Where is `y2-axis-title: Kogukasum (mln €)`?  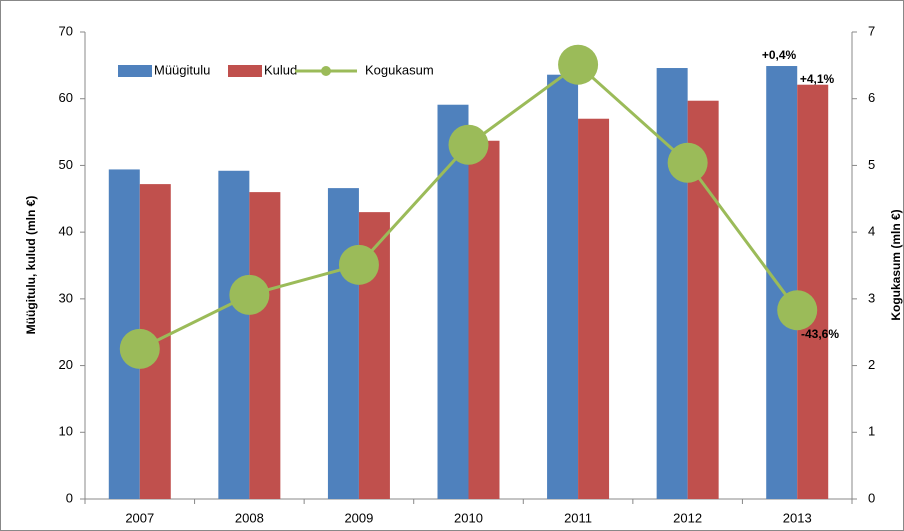
y2-axis-title: Kogukasum (mln €) is located at coordinates (896, 264).